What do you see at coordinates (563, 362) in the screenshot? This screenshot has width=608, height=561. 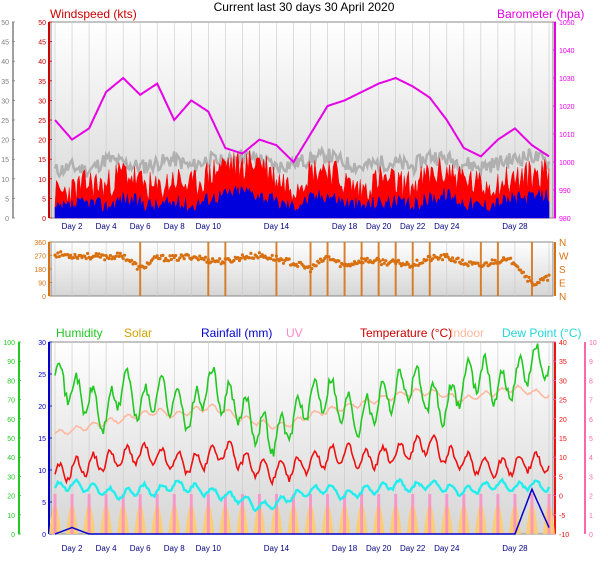 I see `temperature-tick-label: 35` at bounding box center [563, 362].